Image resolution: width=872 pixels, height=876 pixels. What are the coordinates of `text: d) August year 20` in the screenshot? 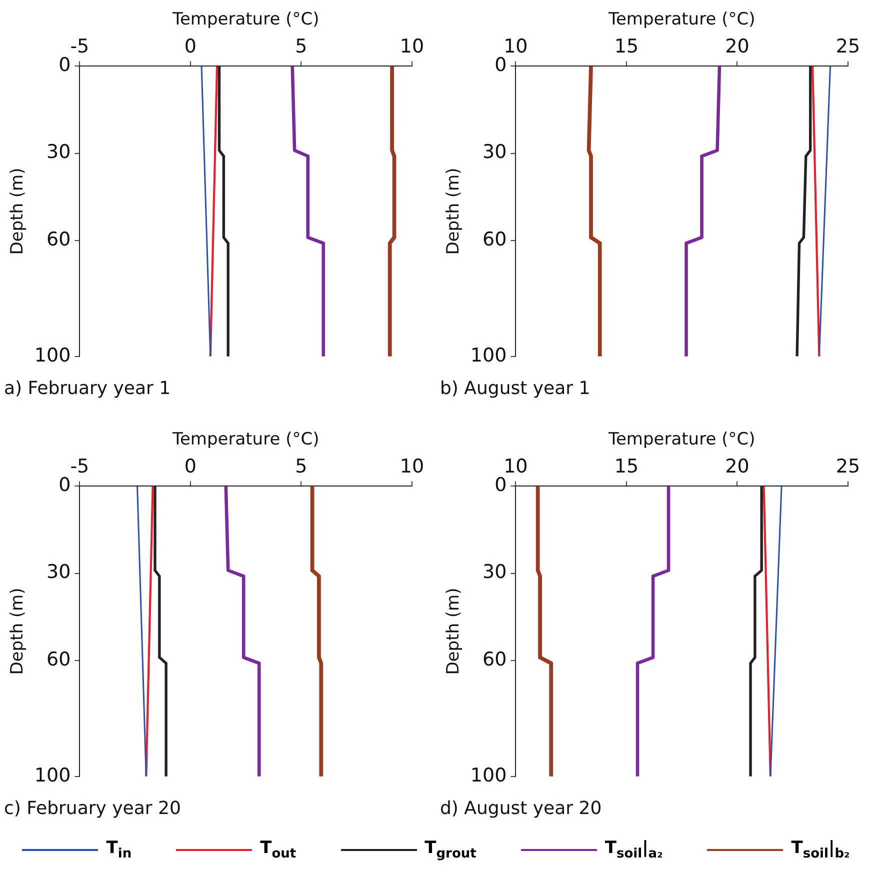 It's located at (521, 808).